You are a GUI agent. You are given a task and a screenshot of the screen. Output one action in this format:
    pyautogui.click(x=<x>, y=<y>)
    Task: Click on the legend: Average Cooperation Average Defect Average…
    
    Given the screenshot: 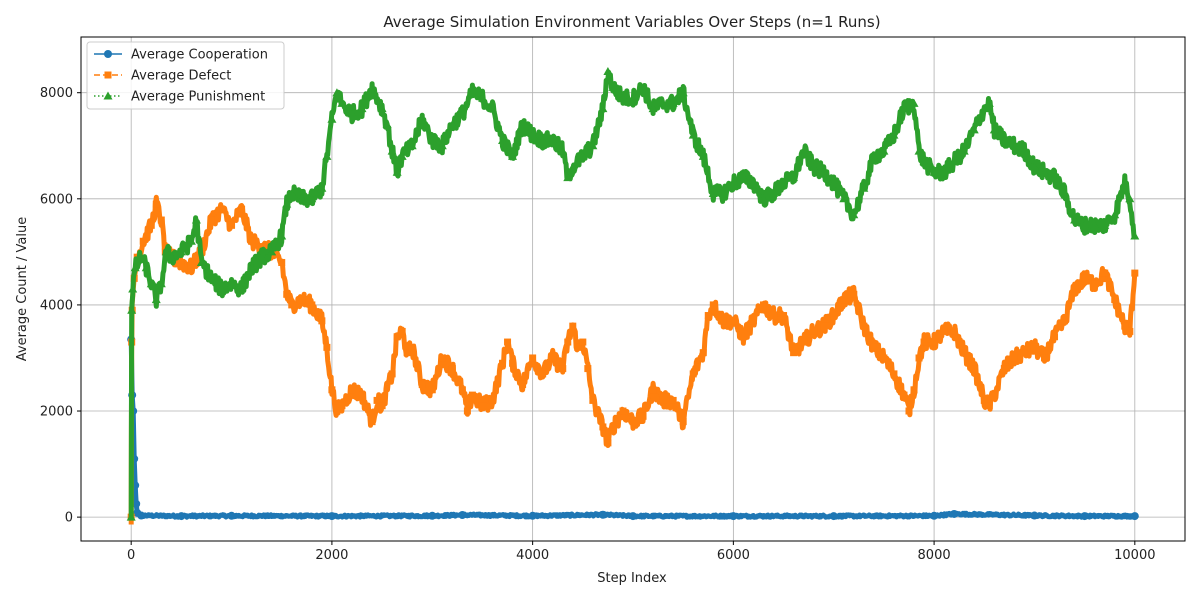 What is the action you would take?
    pyautogui.click(x=185, y=75)
    